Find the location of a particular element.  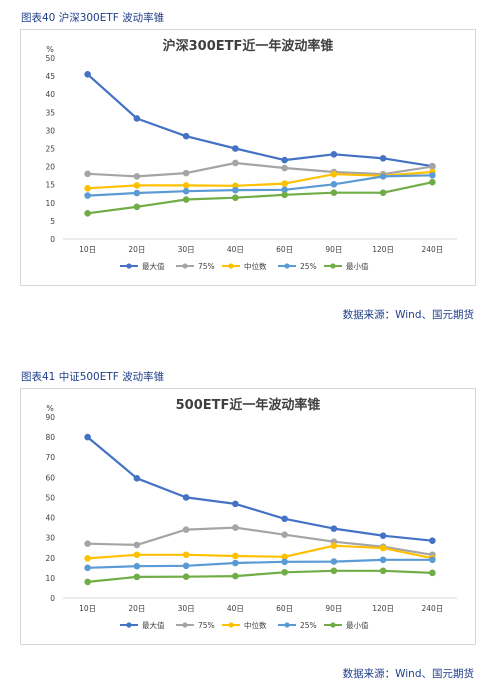

x-tick-label: 240日 is located at coordinates (432, 249).